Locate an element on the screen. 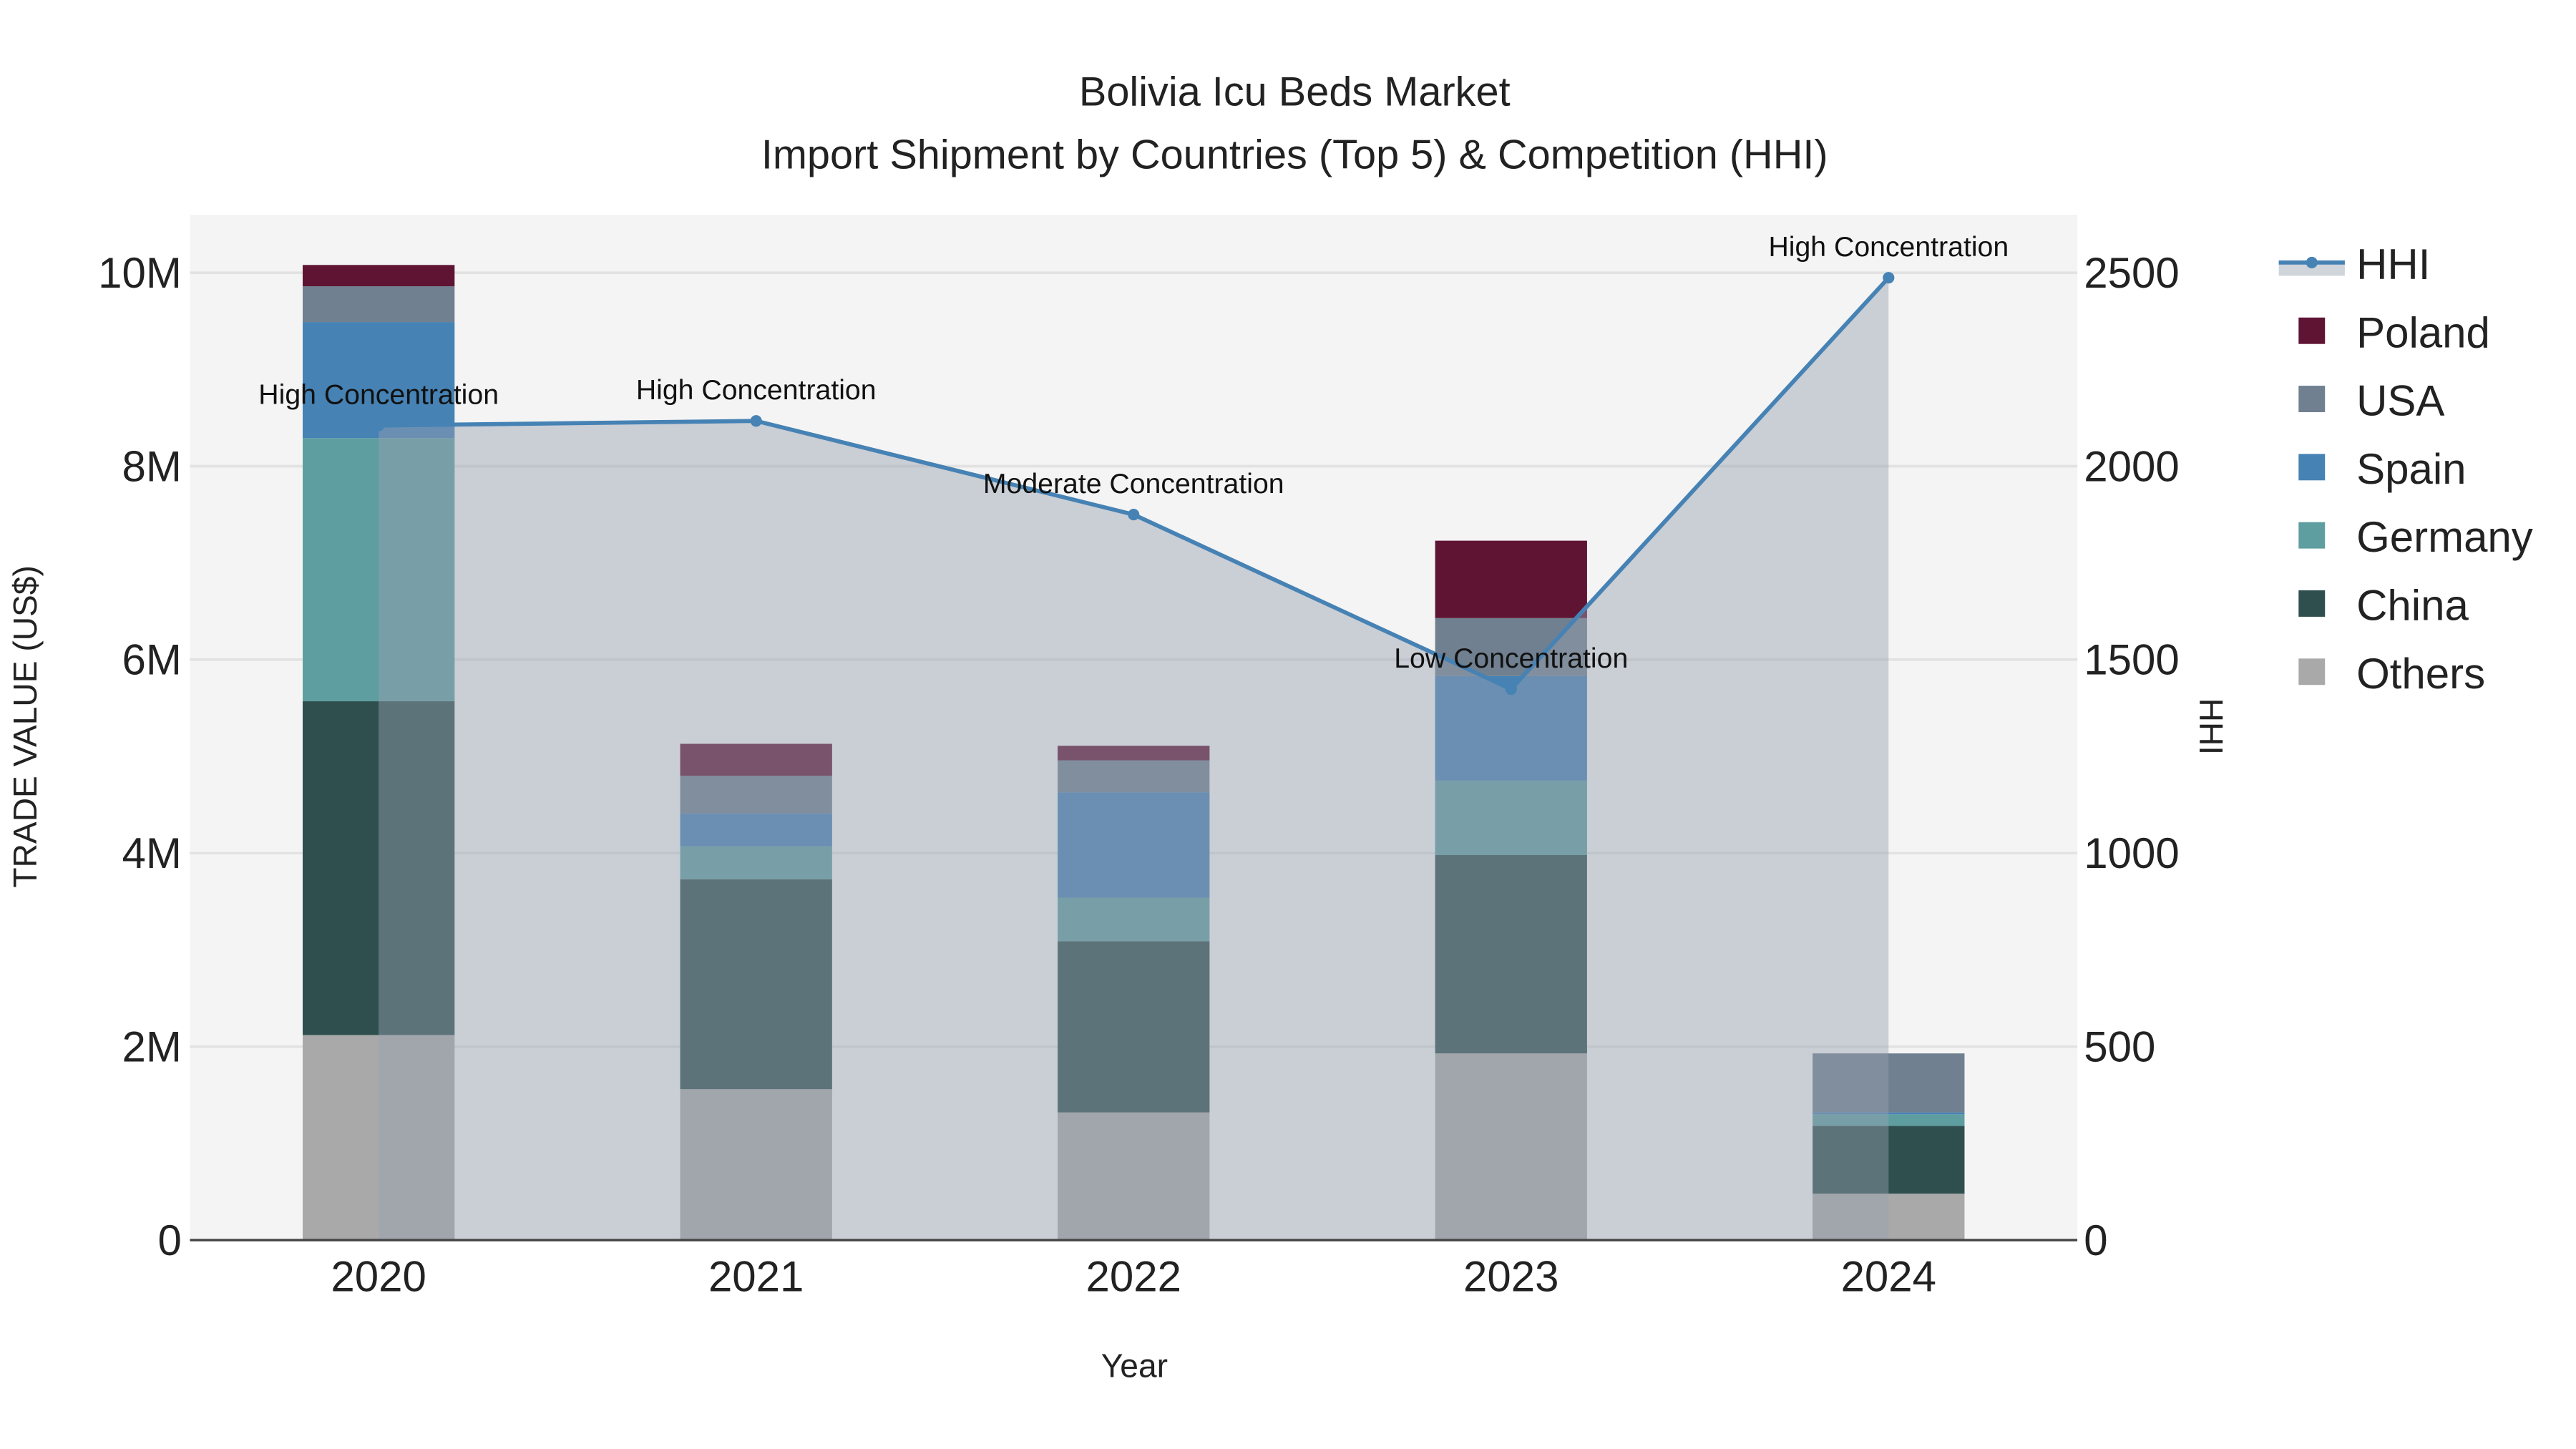  hhi-point-2020 is located at coordinates (379, 425).